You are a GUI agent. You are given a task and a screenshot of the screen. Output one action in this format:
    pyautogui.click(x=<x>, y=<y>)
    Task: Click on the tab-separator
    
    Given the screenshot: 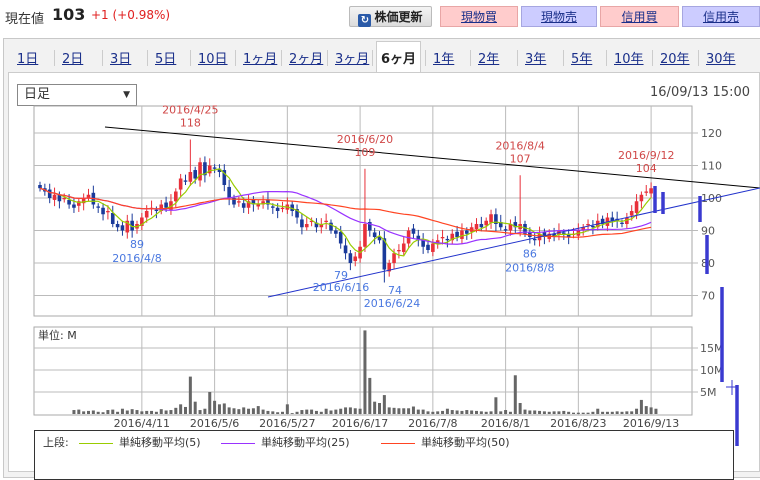 What is the action you would take?
    pyautogui.click(x=281, y=58)
    